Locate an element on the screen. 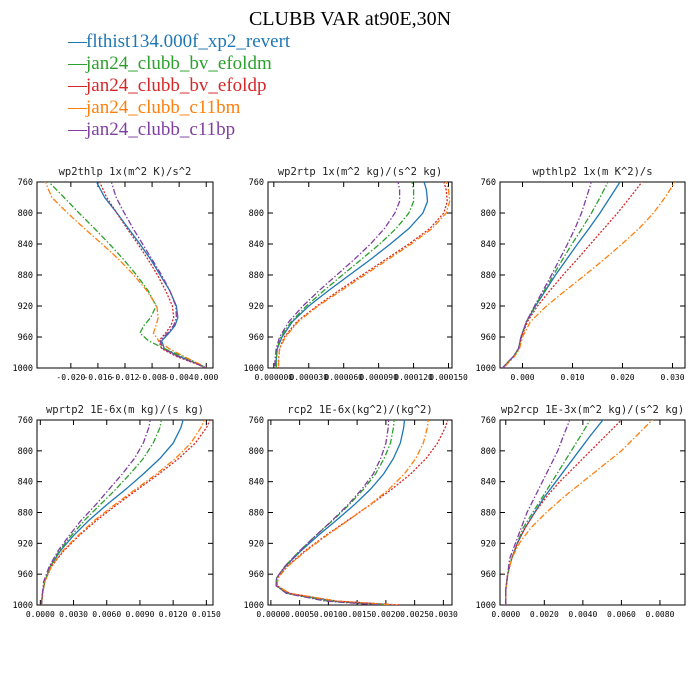 This screenshot has width=700, height=700. legend-item: —flthist134.000f_xp2_revert is located at coordinates (179, 42).